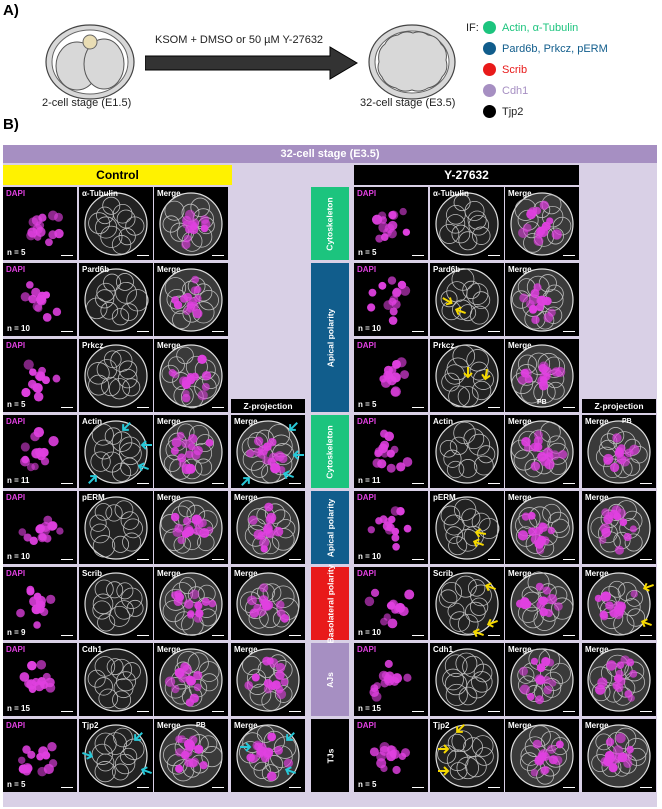 The height and width of the screenshot is (809, 662). What do you see at coordinates (92, 649) in the screenshot?
I see `marker-label: Cdh1` at bounding box center [92, 649].